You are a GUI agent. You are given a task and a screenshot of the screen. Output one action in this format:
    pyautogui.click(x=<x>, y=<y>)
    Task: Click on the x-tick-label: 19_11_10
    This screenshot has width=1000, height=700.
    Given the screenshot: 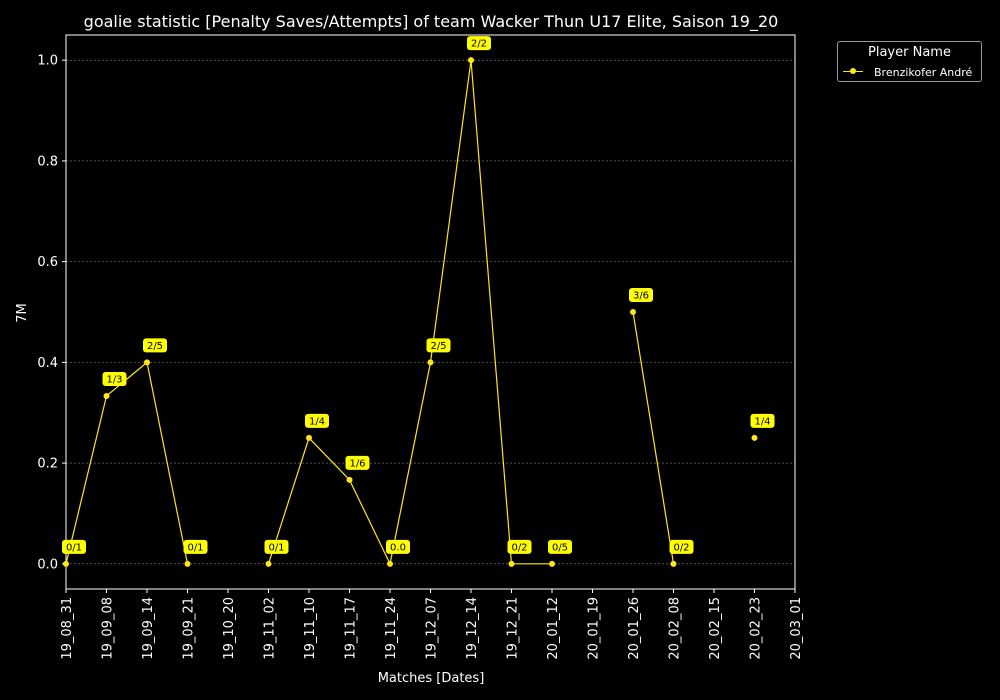 What is the action you would take?
    pyautogui.click(x=310, y=628)
    